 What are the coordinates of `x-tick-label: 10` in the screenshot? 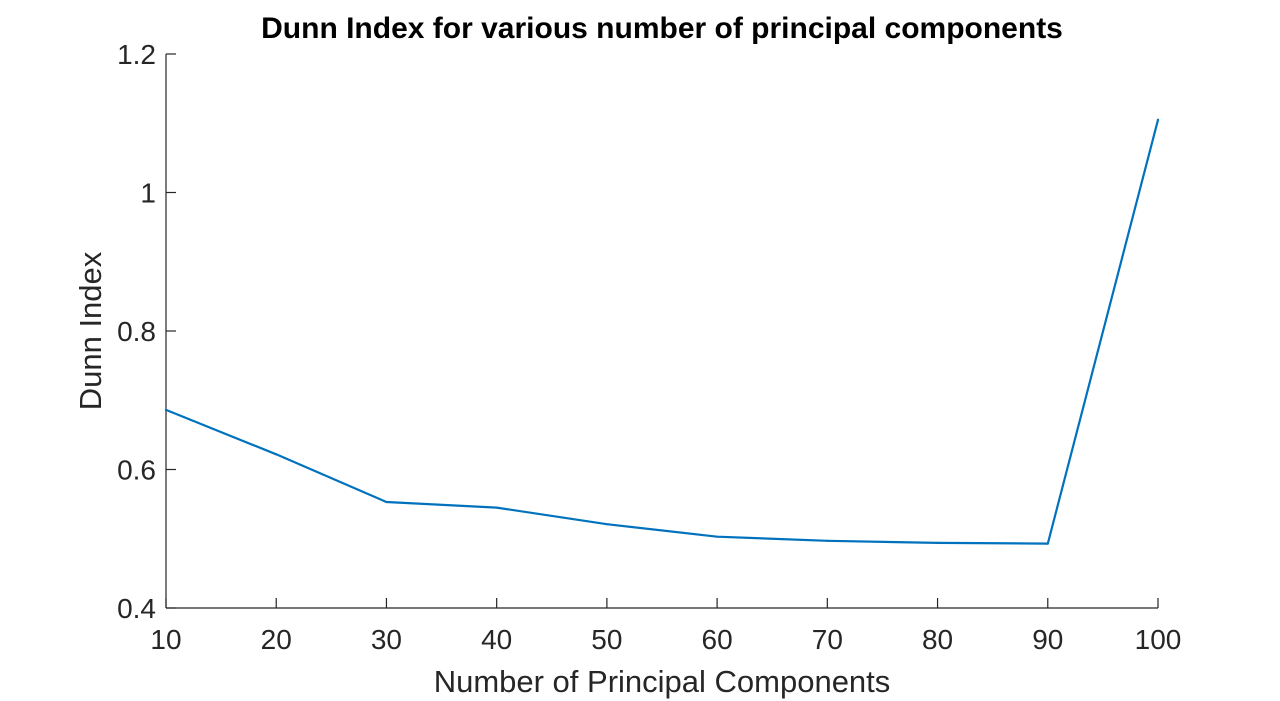 It's located at (165, 639).